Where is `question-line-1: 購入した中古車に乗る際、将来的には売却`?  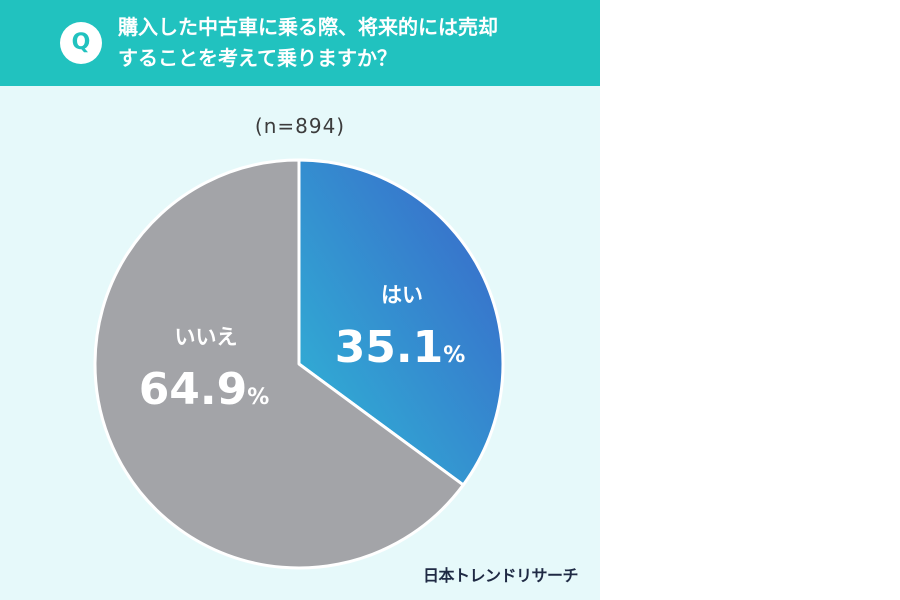
question-line-1: 購入した中古車に乗る際、将来的には売却 is located at coordinates (308, 27).